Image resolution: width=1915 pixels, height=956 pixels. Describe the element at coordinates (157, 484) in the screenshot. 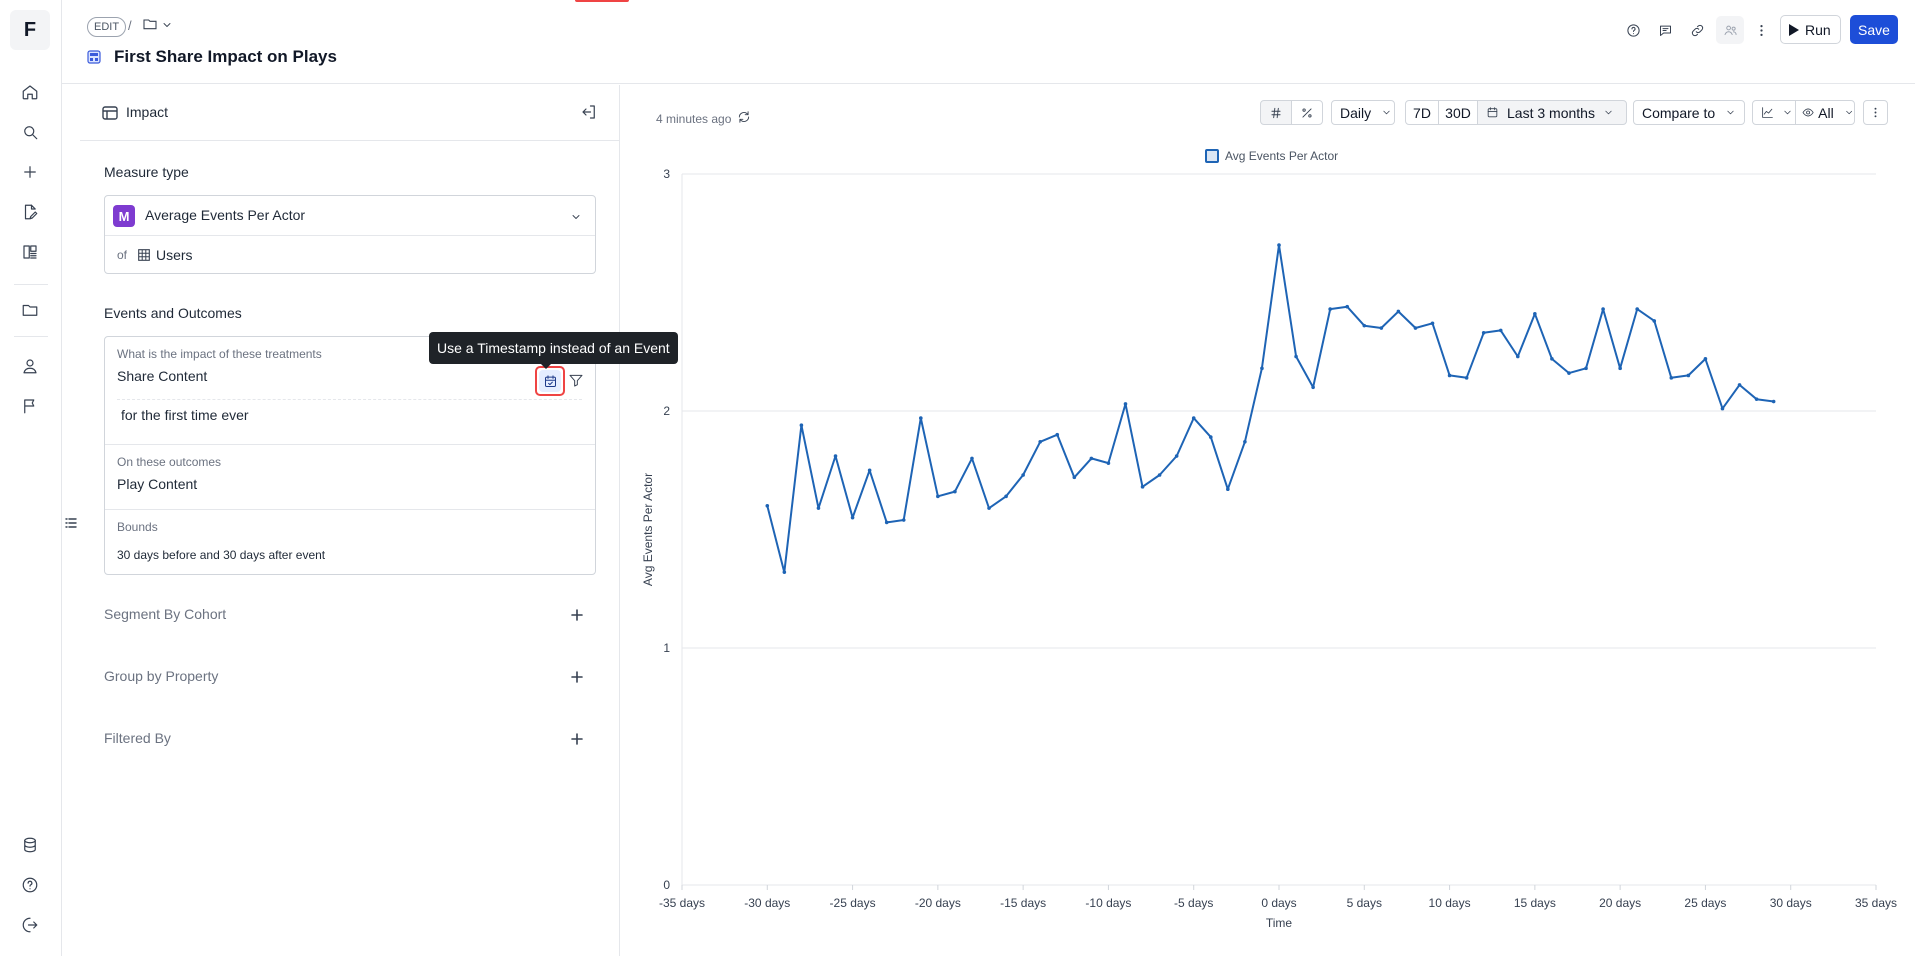

I see `outcome-event: Play Content` at that location.